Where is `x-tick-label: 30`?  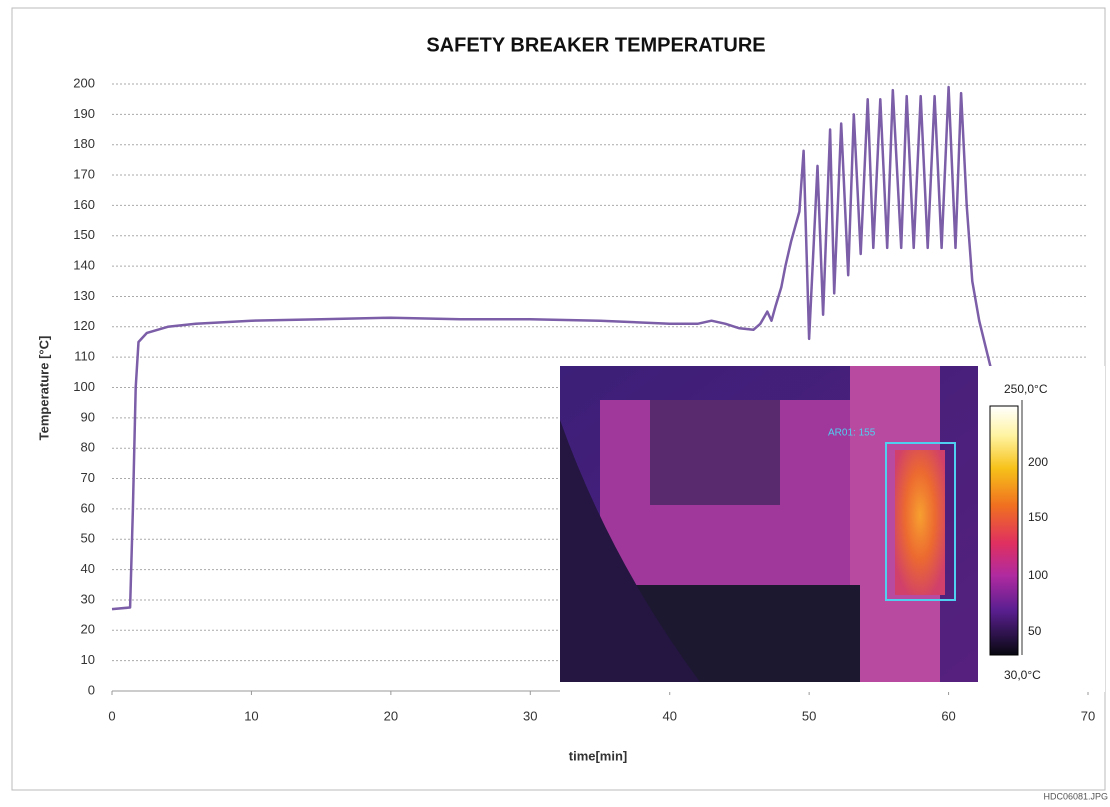 x-tick-label: 30 is located at coordinates (530, 715).